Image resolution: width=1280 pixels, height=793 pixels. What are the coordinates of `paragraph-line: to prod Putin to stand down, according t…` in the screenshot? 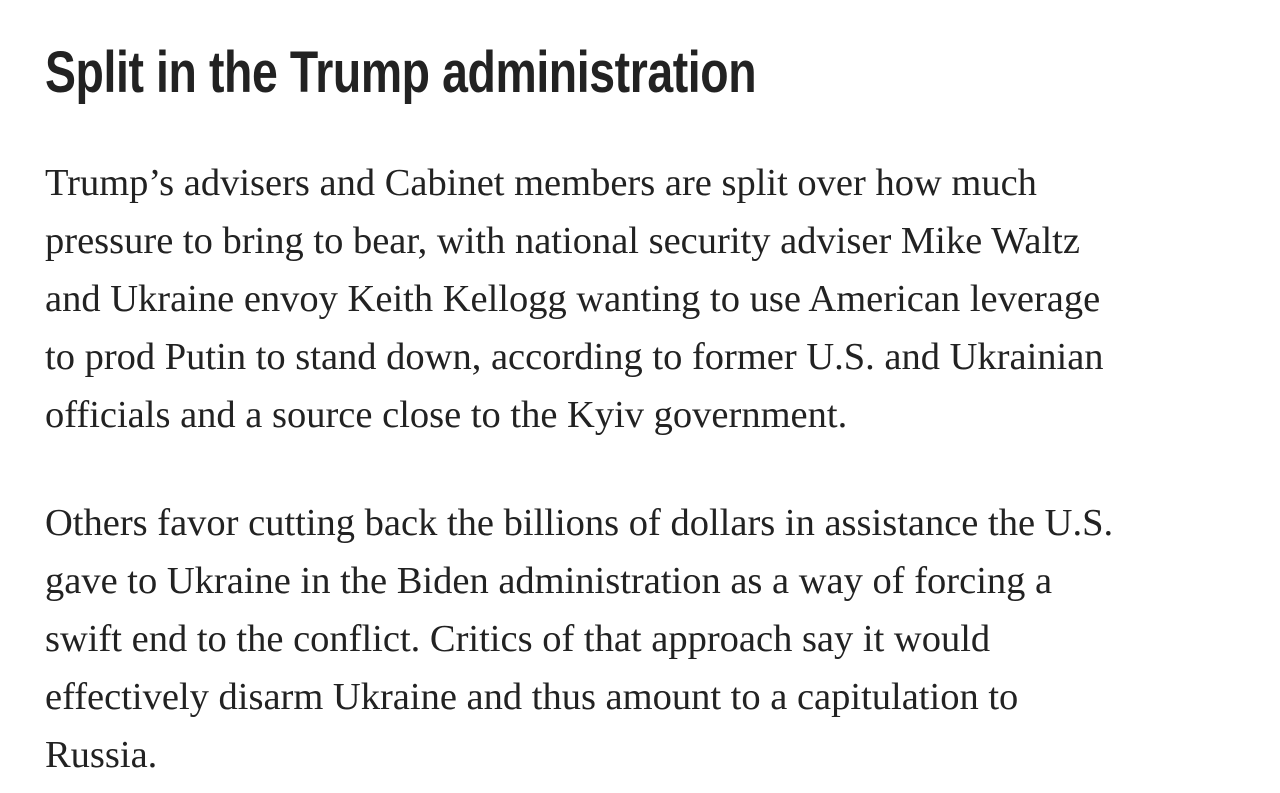 It's located at (574, 357).